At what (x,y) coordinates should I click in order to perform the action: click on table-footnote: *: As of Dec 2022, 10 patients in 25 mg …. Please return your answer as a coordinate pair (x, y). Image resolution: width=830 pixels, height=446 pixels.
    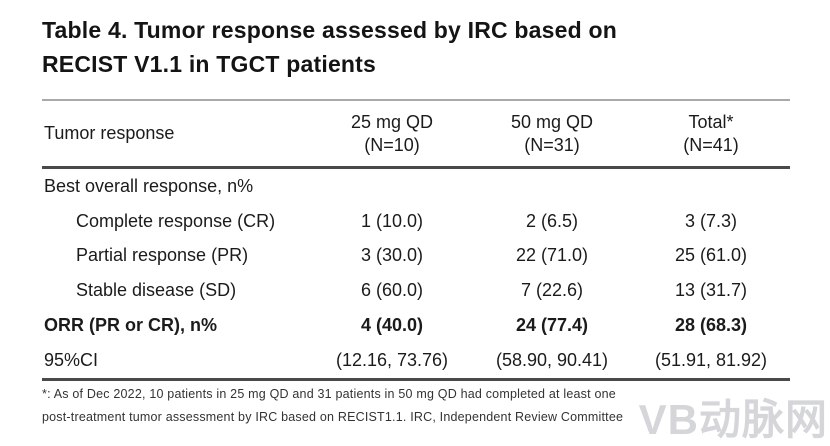
    Looking at the image, I should click on (427, 405).